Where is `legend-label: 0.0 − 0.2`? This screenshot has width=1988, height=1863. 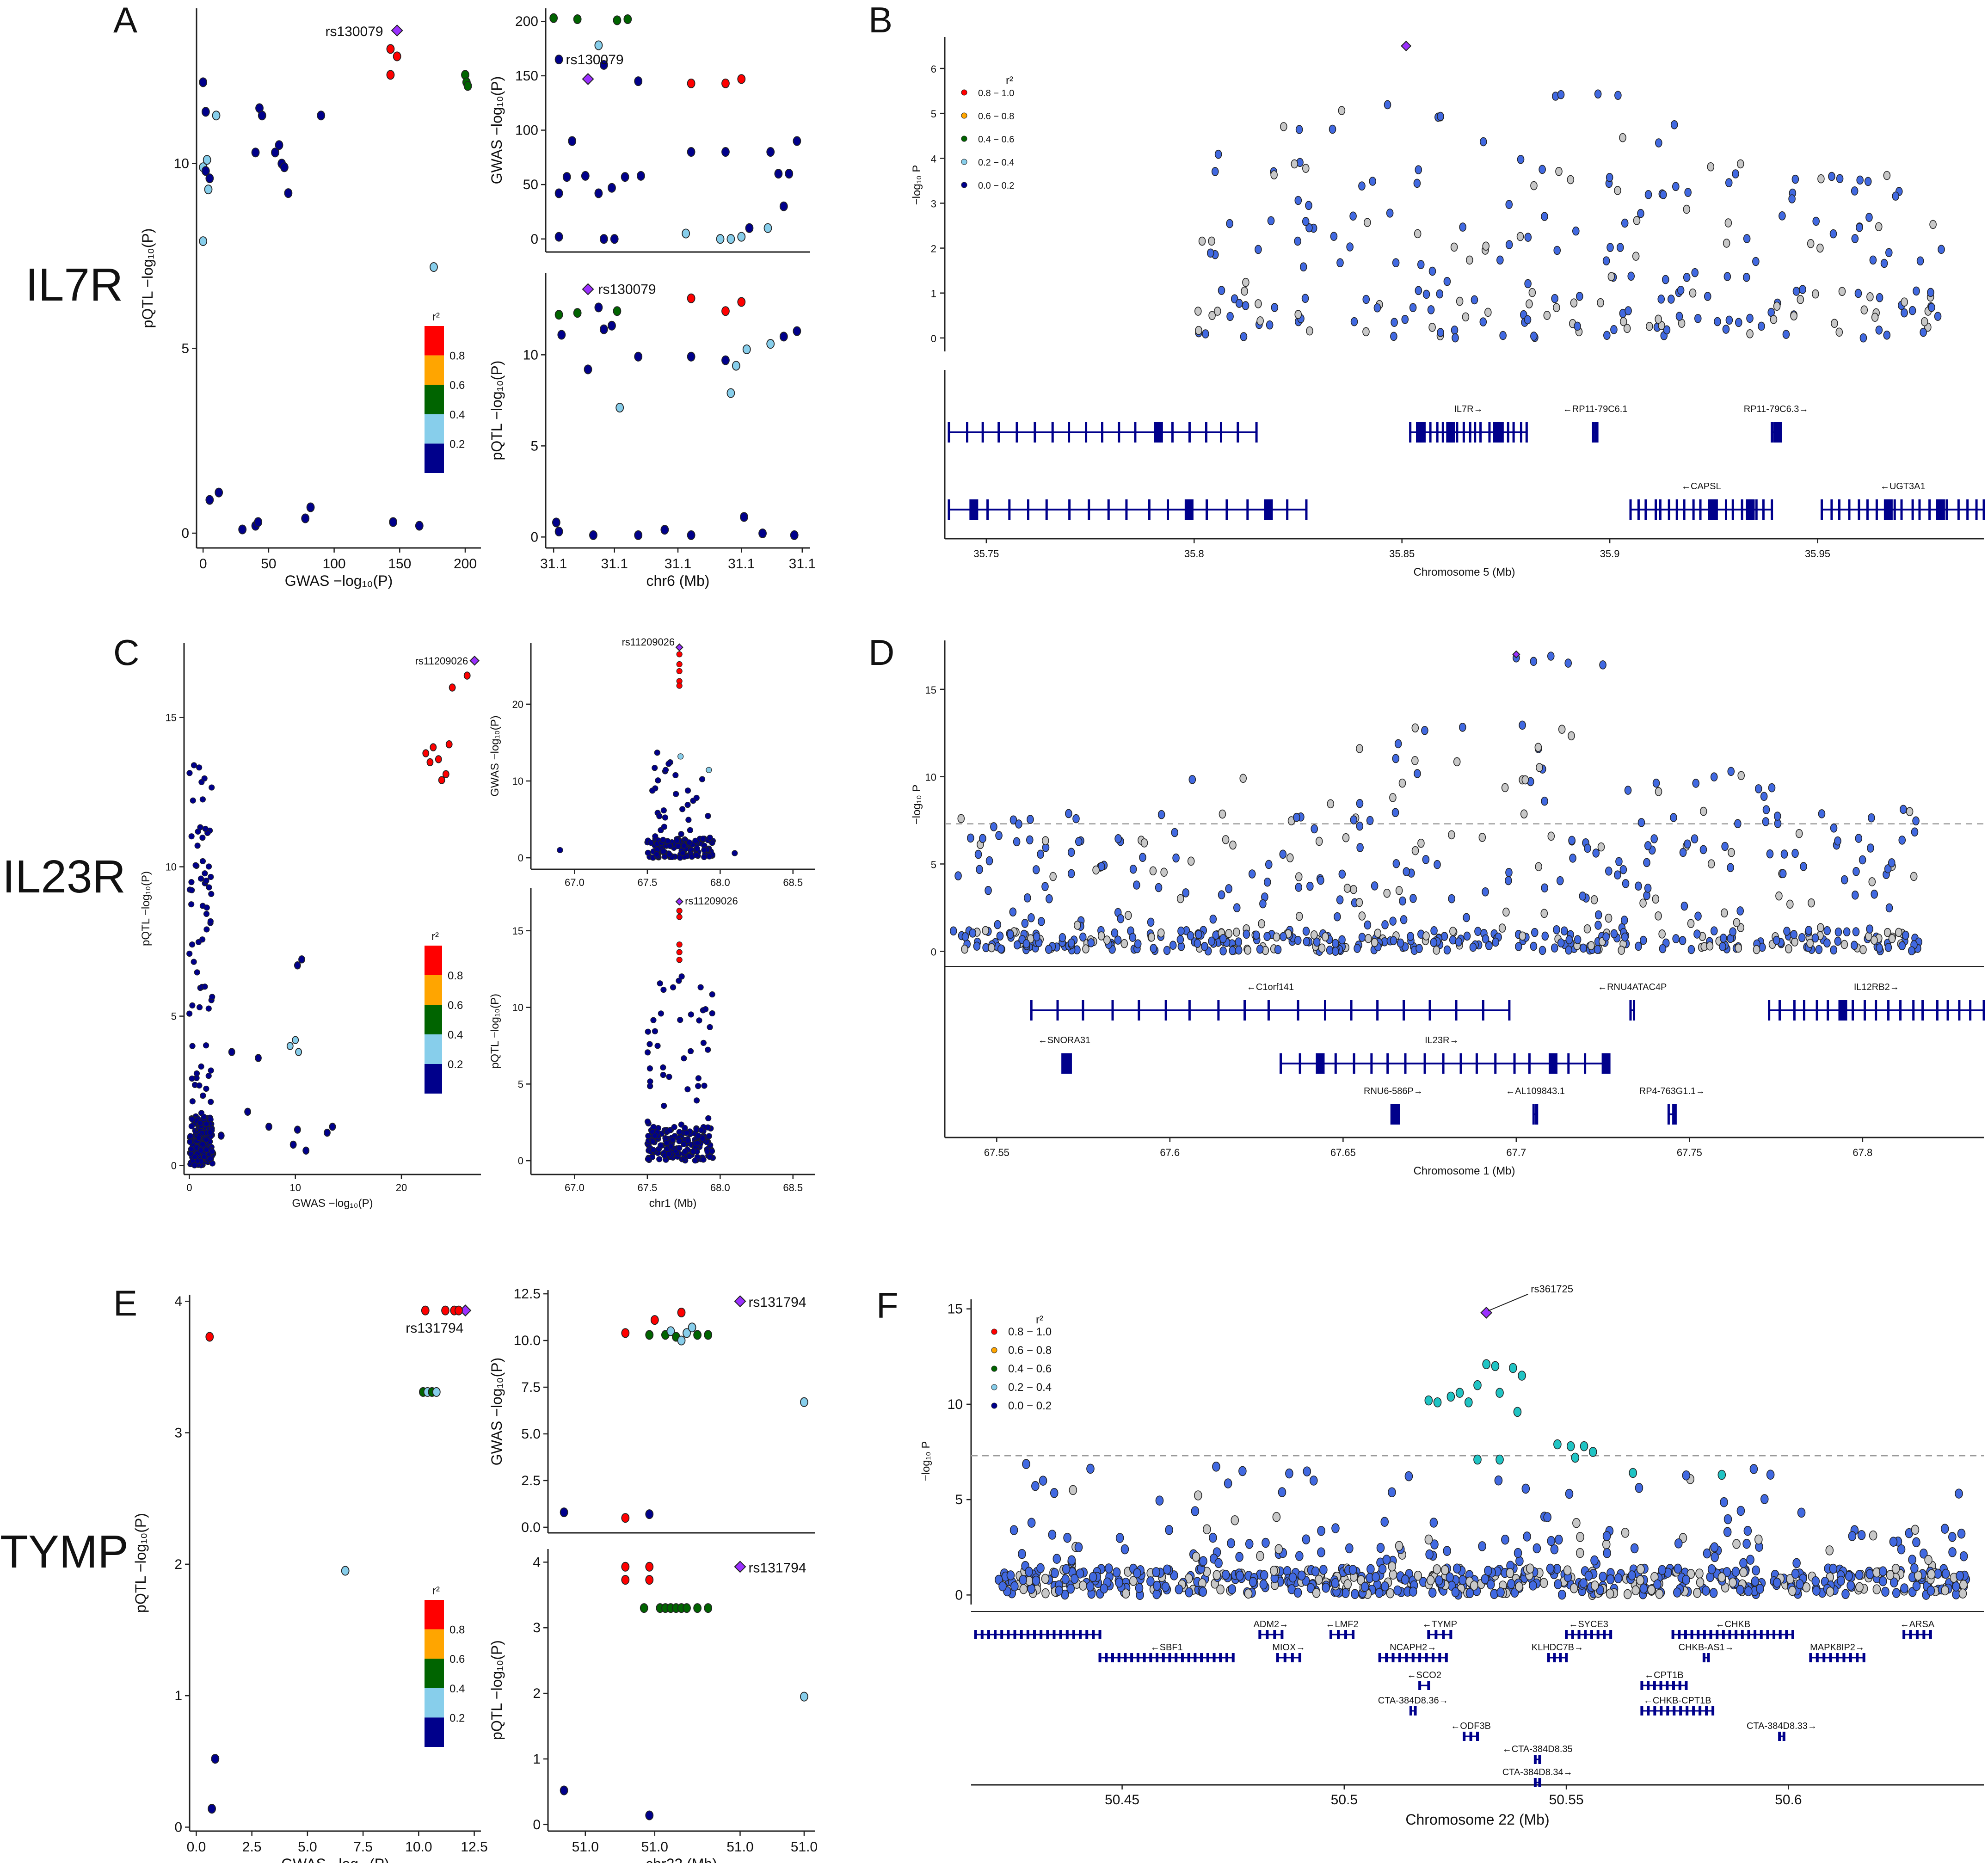
legend-label: 0.0 − 0.2 is located at coordinates (996, 186).